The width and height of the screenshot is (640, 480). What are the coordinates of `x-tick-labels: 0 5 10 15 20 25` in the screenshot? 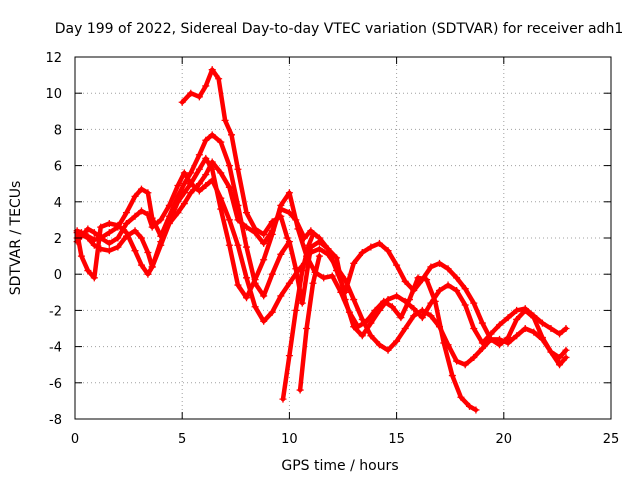 It's located at (345, 439).